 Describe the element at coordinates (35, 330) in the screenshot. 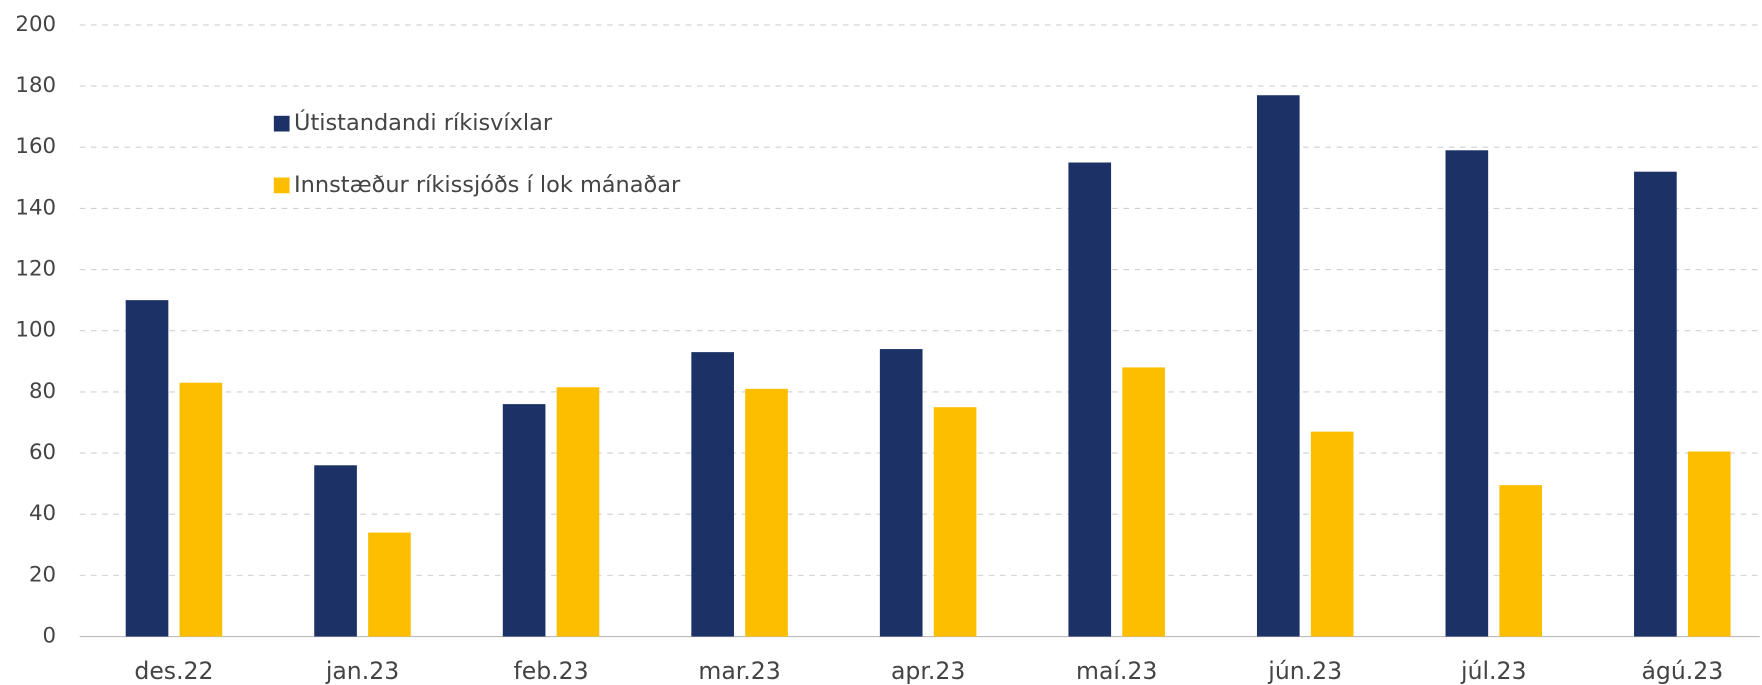

I see `y-tick-label: 100` at that location.